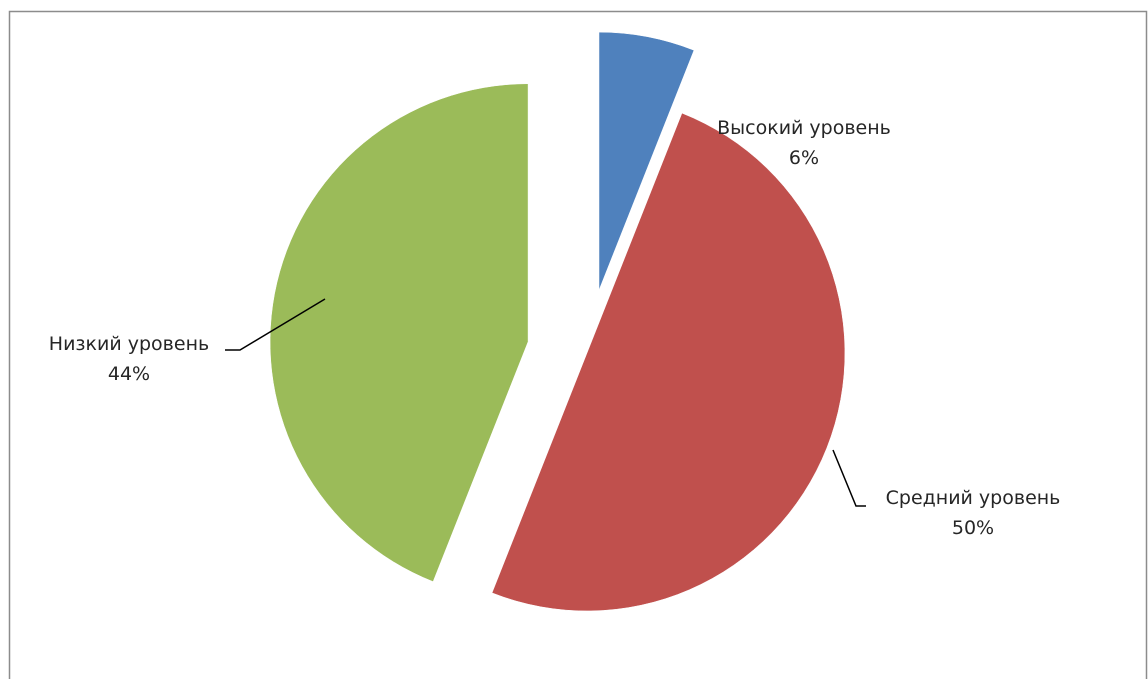 This screenshot has width=1148, height=679. What do you see at coordinates (973, 528) in the screenshot?
I see `label-medium-value: 50%` at bounding box center [973, 528].